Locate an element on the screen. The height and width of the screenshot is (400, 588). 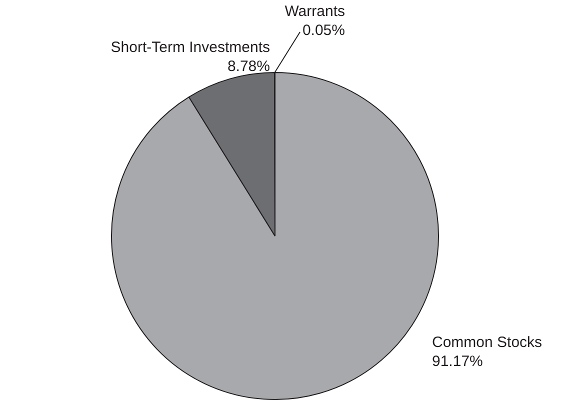
data-label: 91.17% is located at coordinates (457, 361).